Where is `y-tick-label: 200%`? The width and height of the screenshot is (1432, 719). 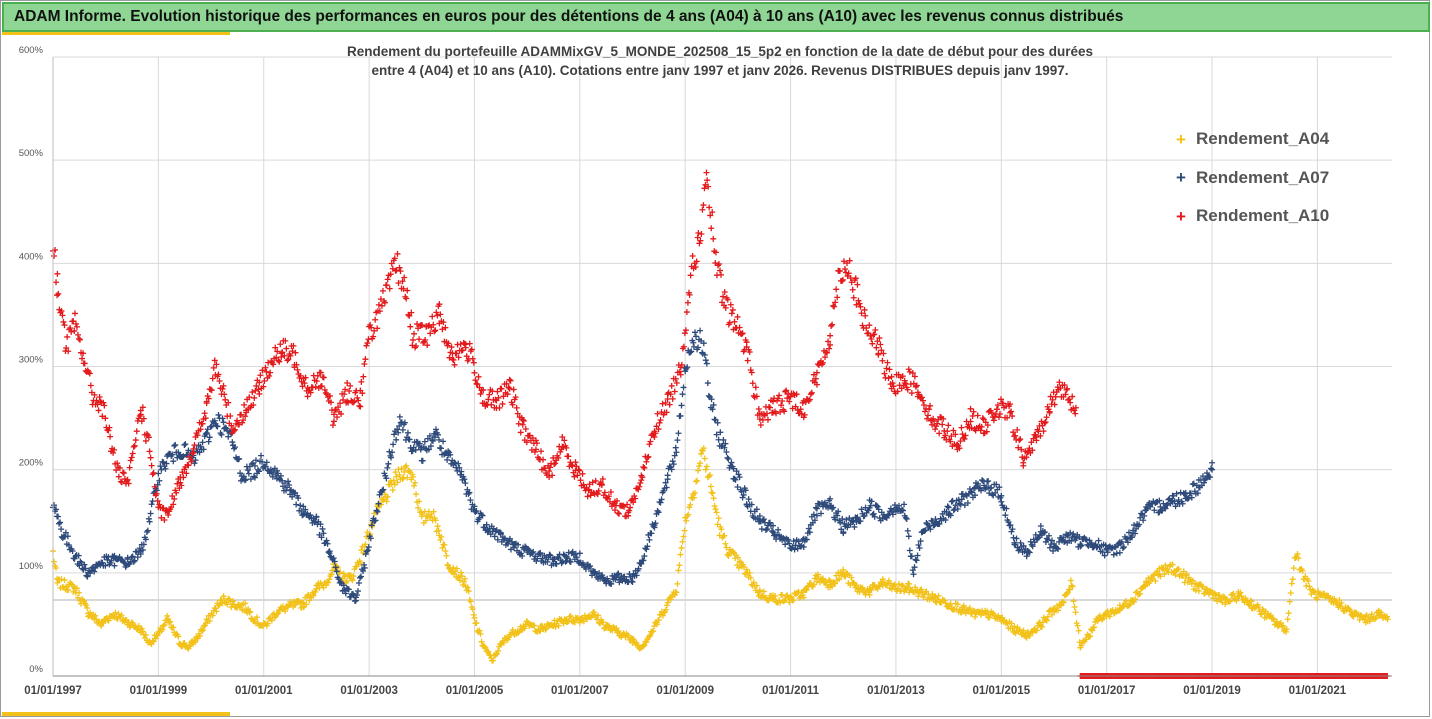 y-tick-label: 200% is located at coordinates (31, 463).